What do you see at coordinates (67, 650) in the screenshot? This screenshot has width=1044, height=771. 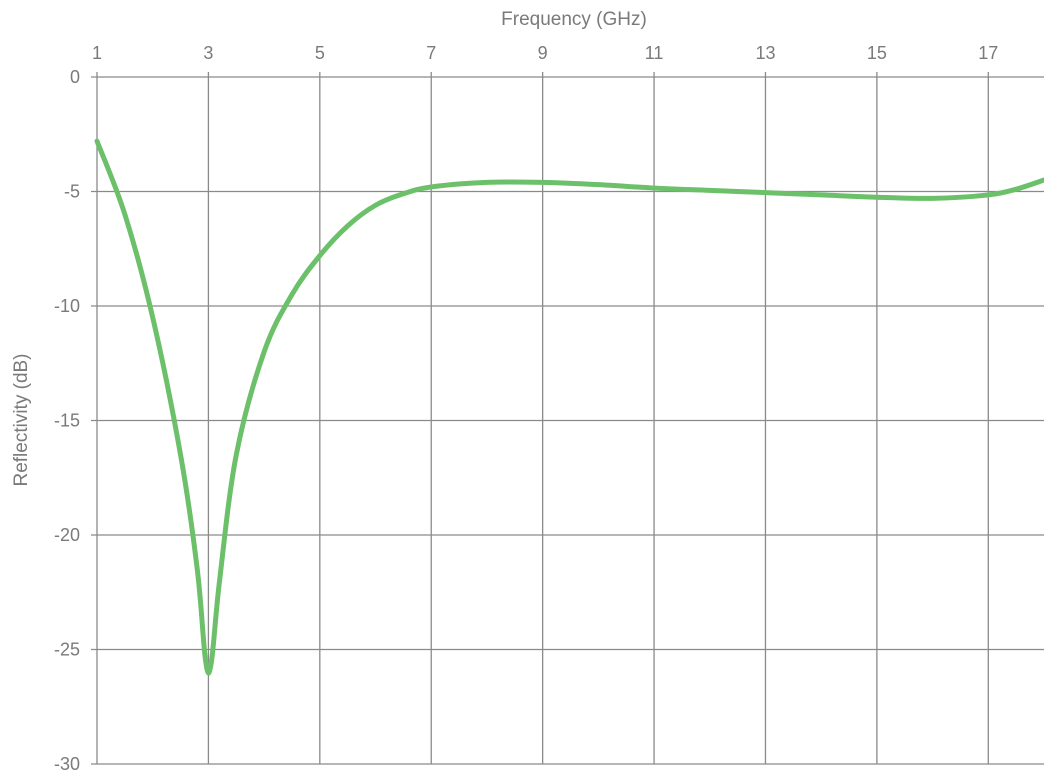 I see `y-tick-label: -25` at bounding box center [67, 650].